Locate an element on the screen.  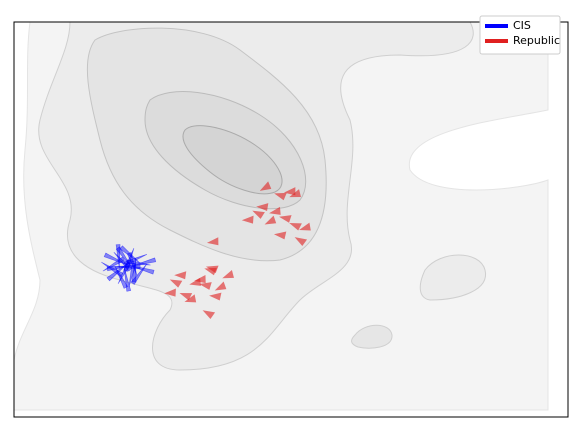
markers is located at coordinates (206, 250).